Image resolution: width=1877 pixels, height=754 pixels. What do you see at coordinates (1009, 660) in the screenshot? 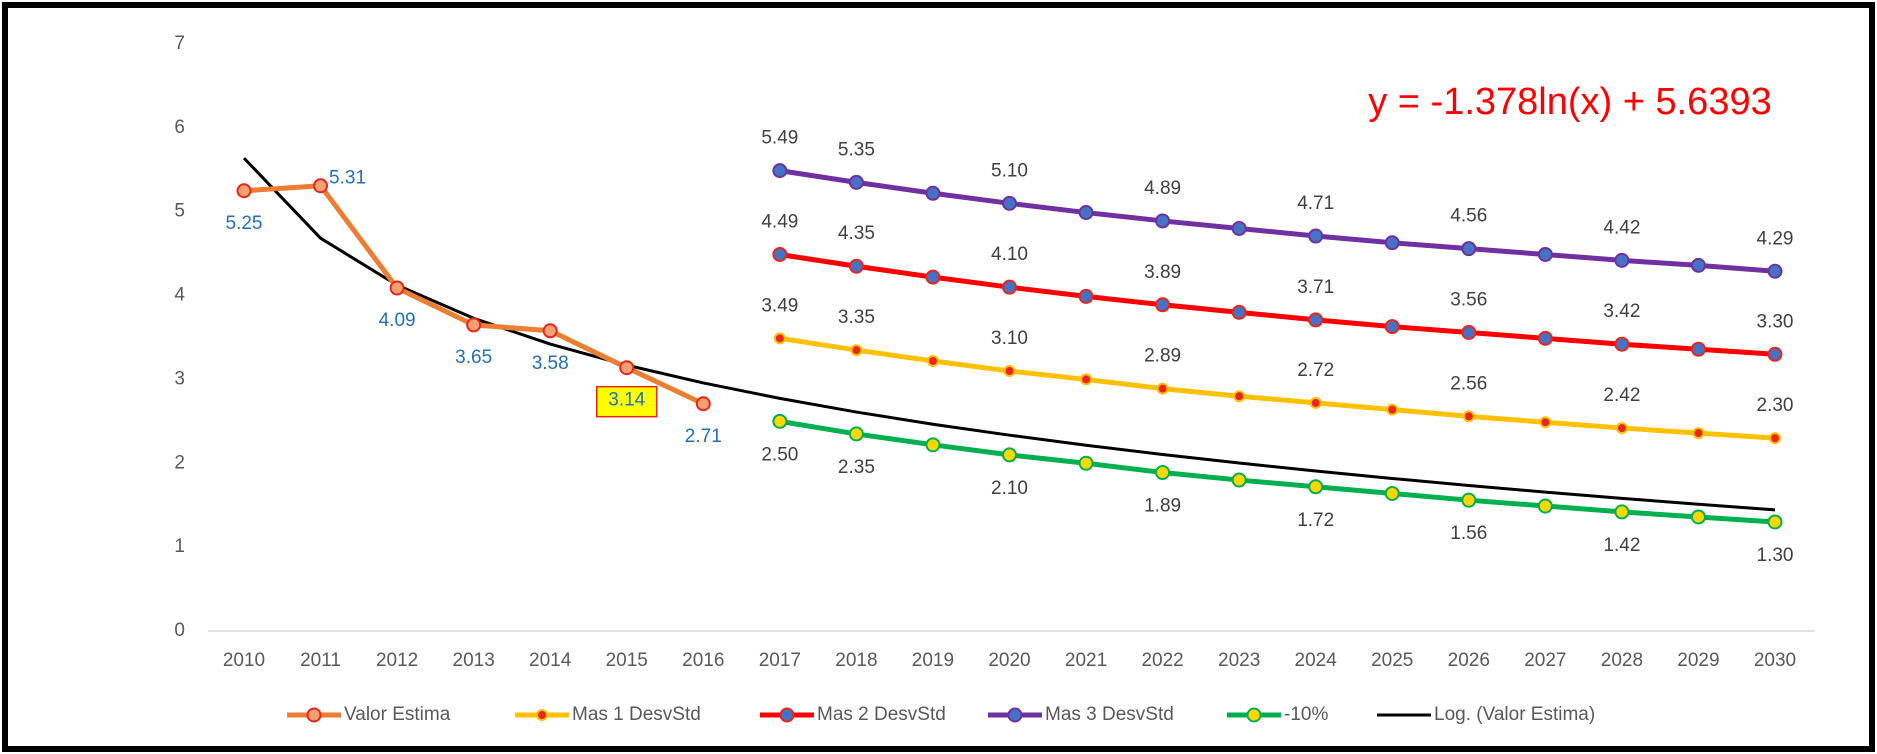
I see `x-tick-label: 2020` at bounding box center [1009, 660].